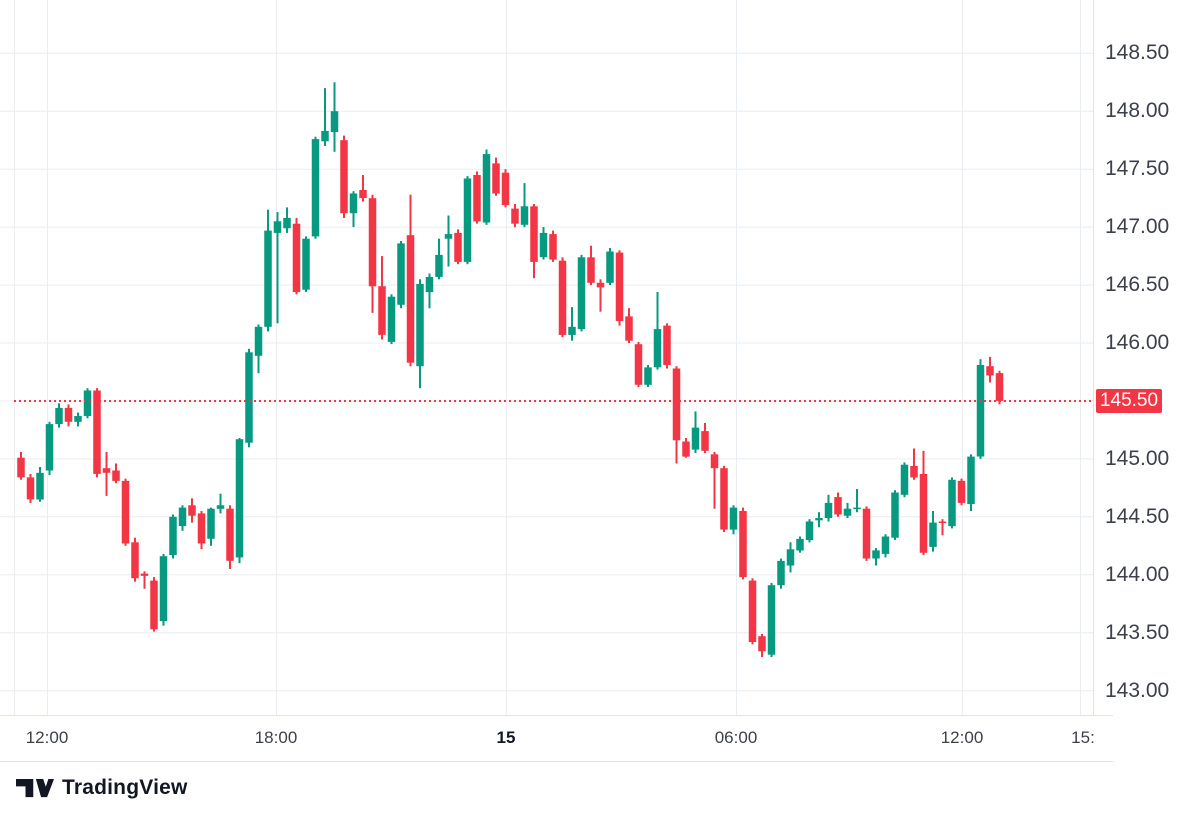 This screenshot has width=1200, height=817. I want to click on price-axis-label: 147.00, so click(1137, 226).